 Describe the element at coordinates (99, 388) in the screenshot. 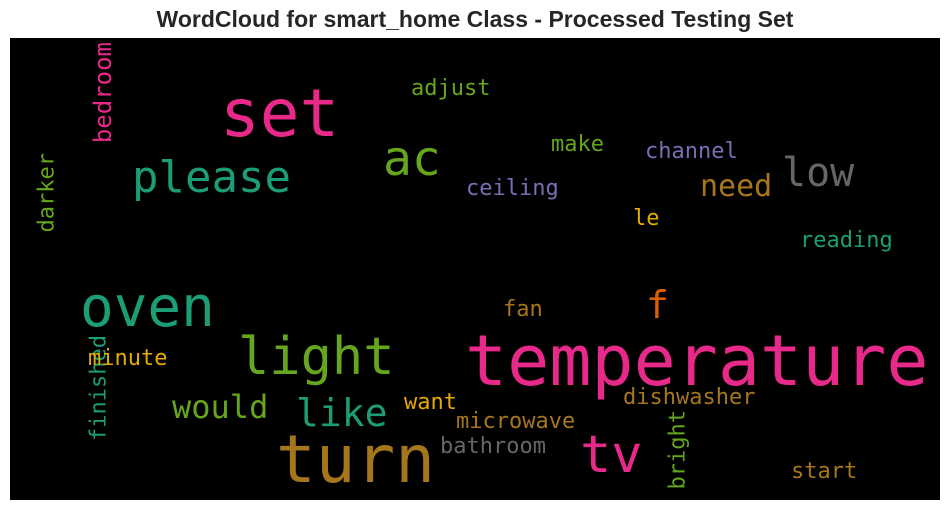

I see `word-finished: finished` at that location.